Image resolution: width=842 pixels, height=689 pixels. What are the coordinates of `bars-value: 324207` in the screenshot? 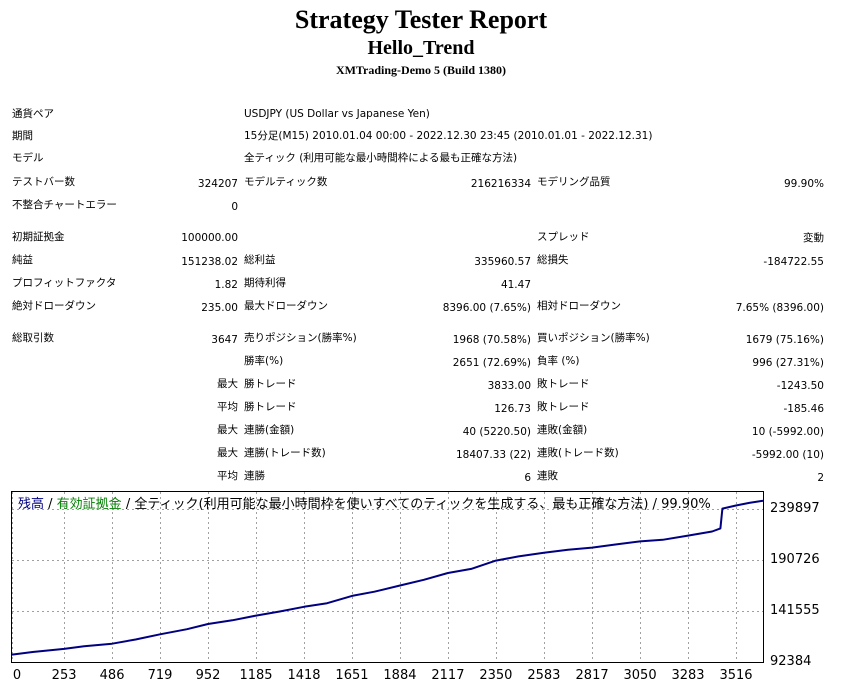 It's located at (217, 184).